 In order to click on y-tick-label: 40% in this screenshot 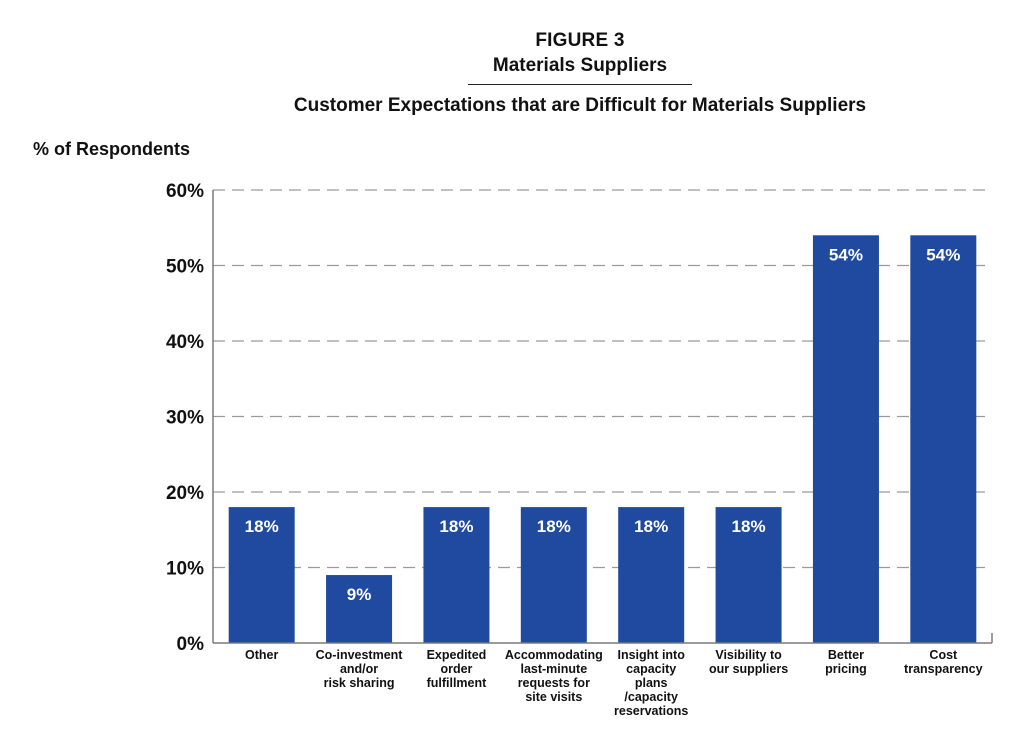, I will do `click(185, 342)`.